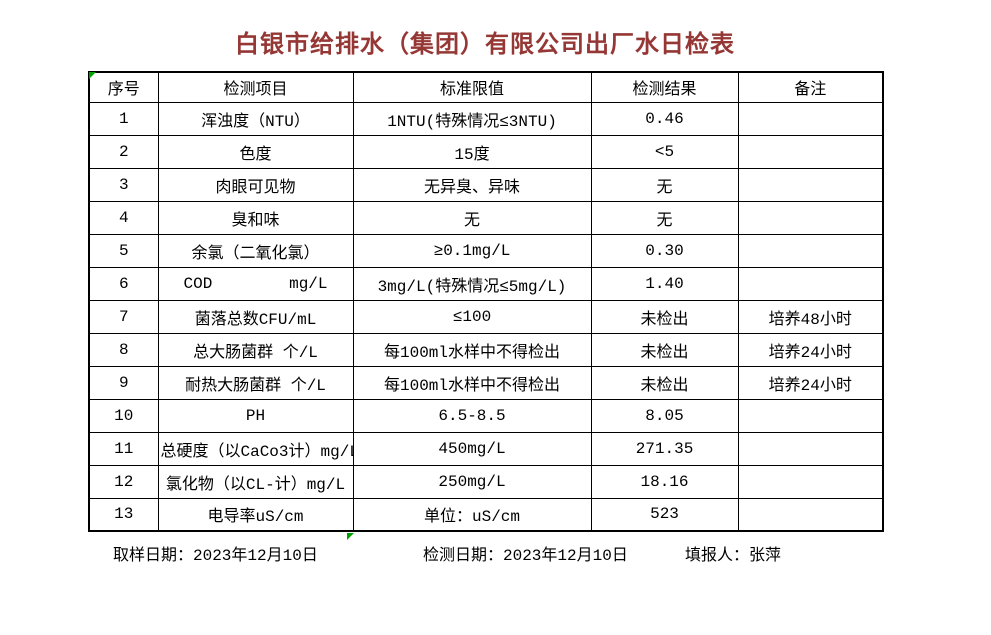 Image resolution: width=991 pixels, height=635 pixels. I want to click on footer: 取样日期：2023年12月10日 检测日期：2023年12月10日 填报人：张萍, so click(495, 553).